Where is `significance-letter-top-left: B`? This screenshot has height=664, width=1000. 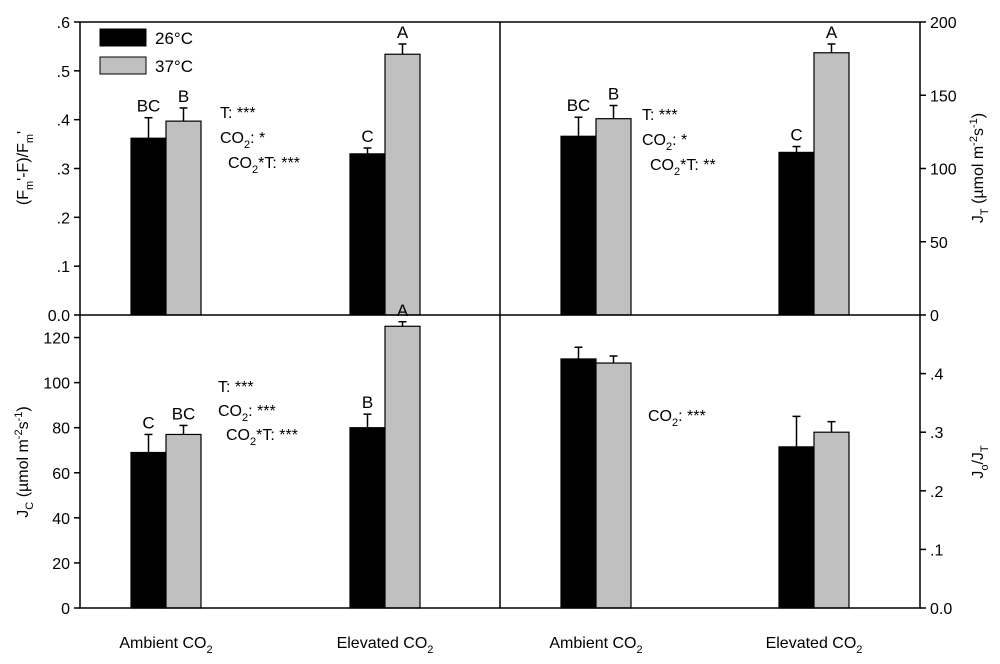
significance-letter-top-left: B is located at coordinates (183, 96).